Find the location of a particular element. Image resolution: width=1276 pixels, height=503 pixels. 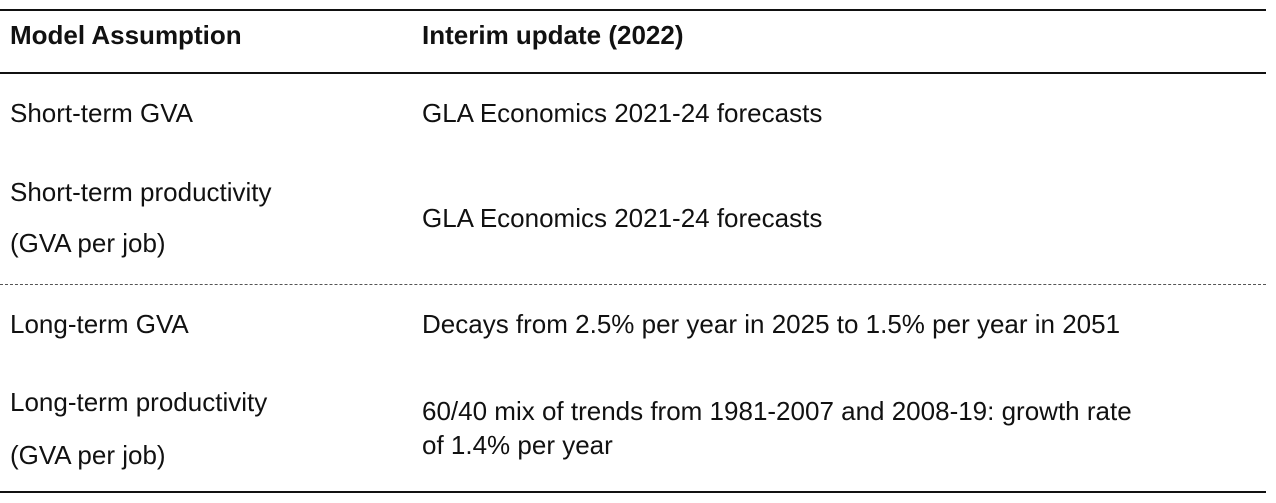

cell-line: Long-term productivity is located at coordinates (139, 402).